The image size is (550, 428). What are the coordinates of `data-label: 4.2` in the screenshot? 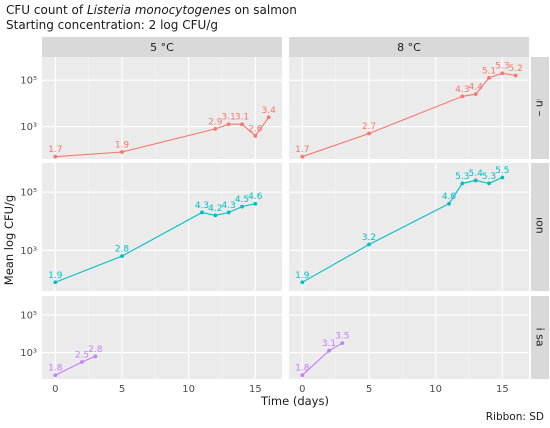 It's located at (215, 209).